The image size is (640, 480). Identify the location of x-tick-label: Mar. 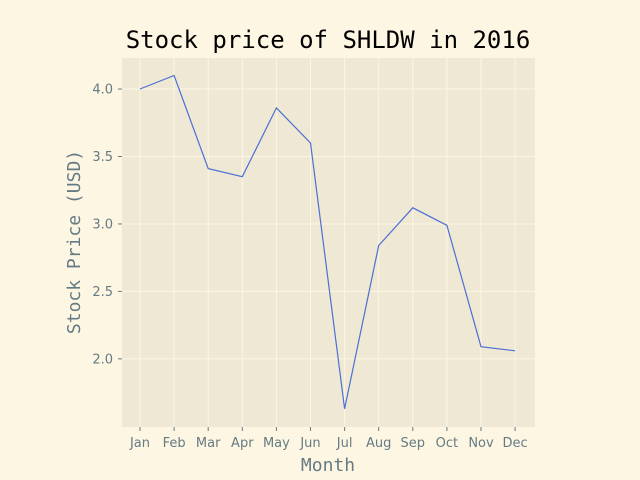
(208, 443).